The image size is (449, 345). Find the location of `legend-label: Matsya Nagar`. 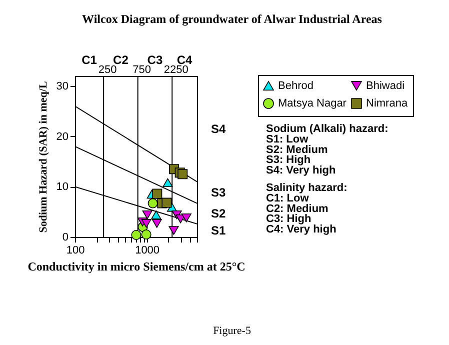

legend-label: Matsya Nagar is located at coordinates (312, 104).